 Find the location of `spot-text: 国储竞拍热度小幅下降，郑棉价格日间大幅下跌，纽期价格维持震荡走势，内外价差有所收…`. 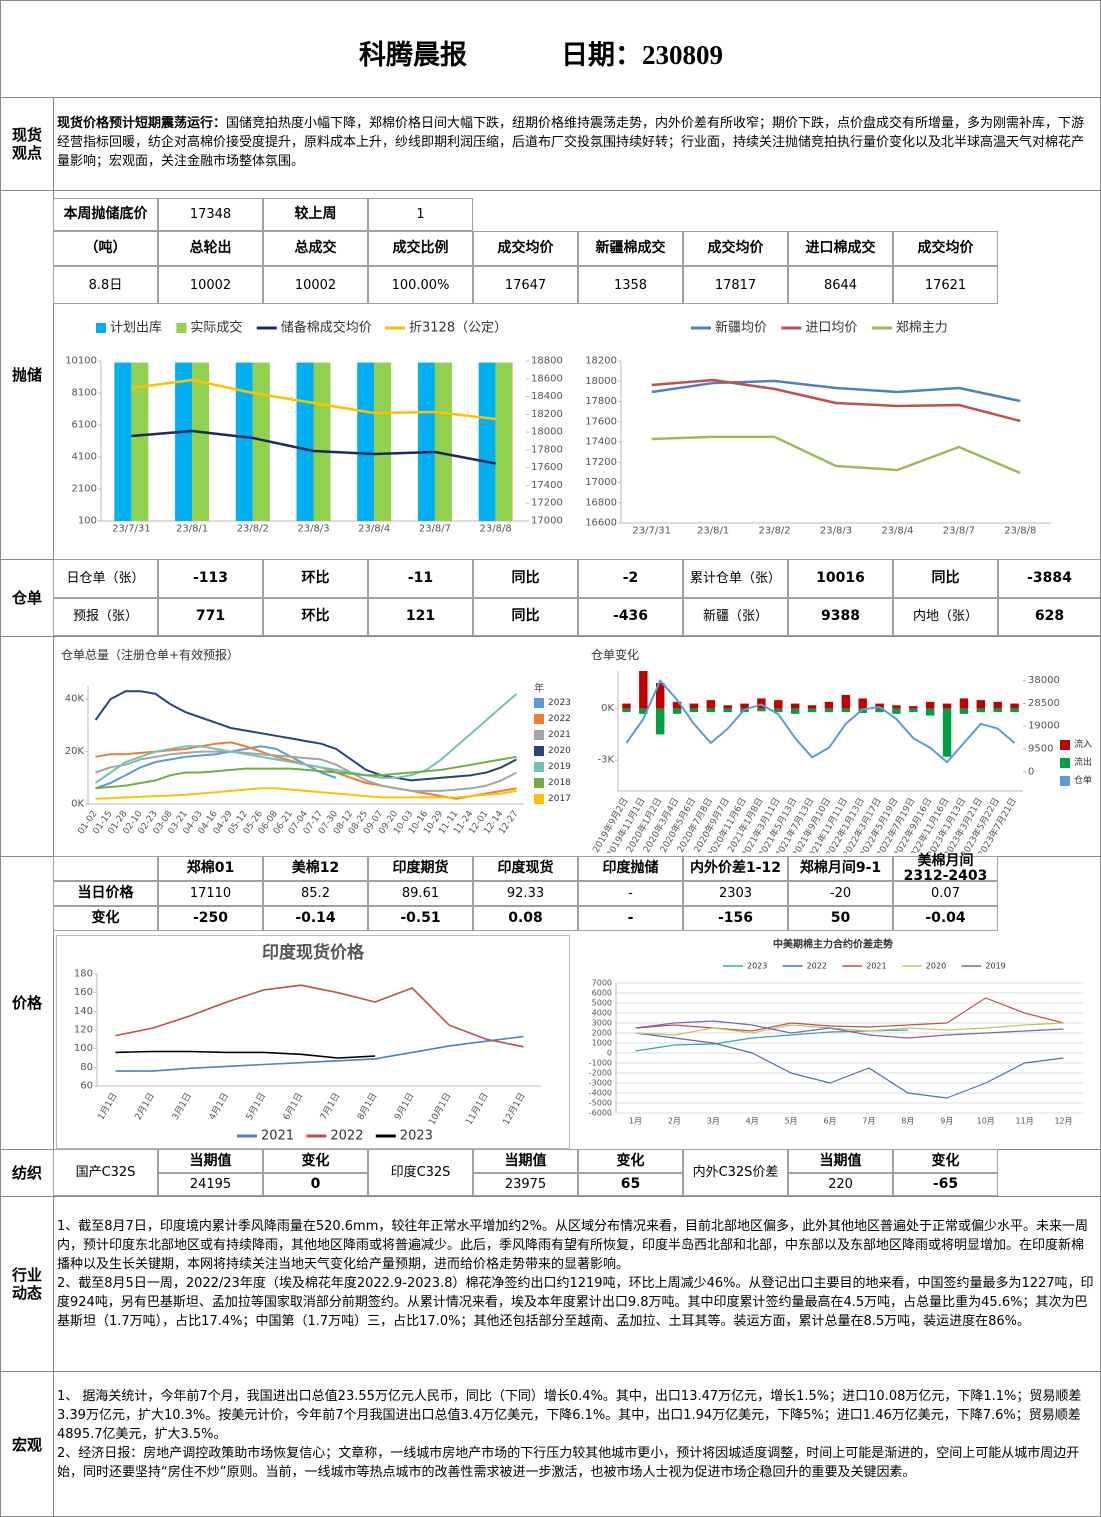

spot-text: 国储竞拍热度小幅下降，郑棉价格日间大幅下跌，纽期价格维持震荡走势，内外价差有所收… is located at coordinates (571, 142).